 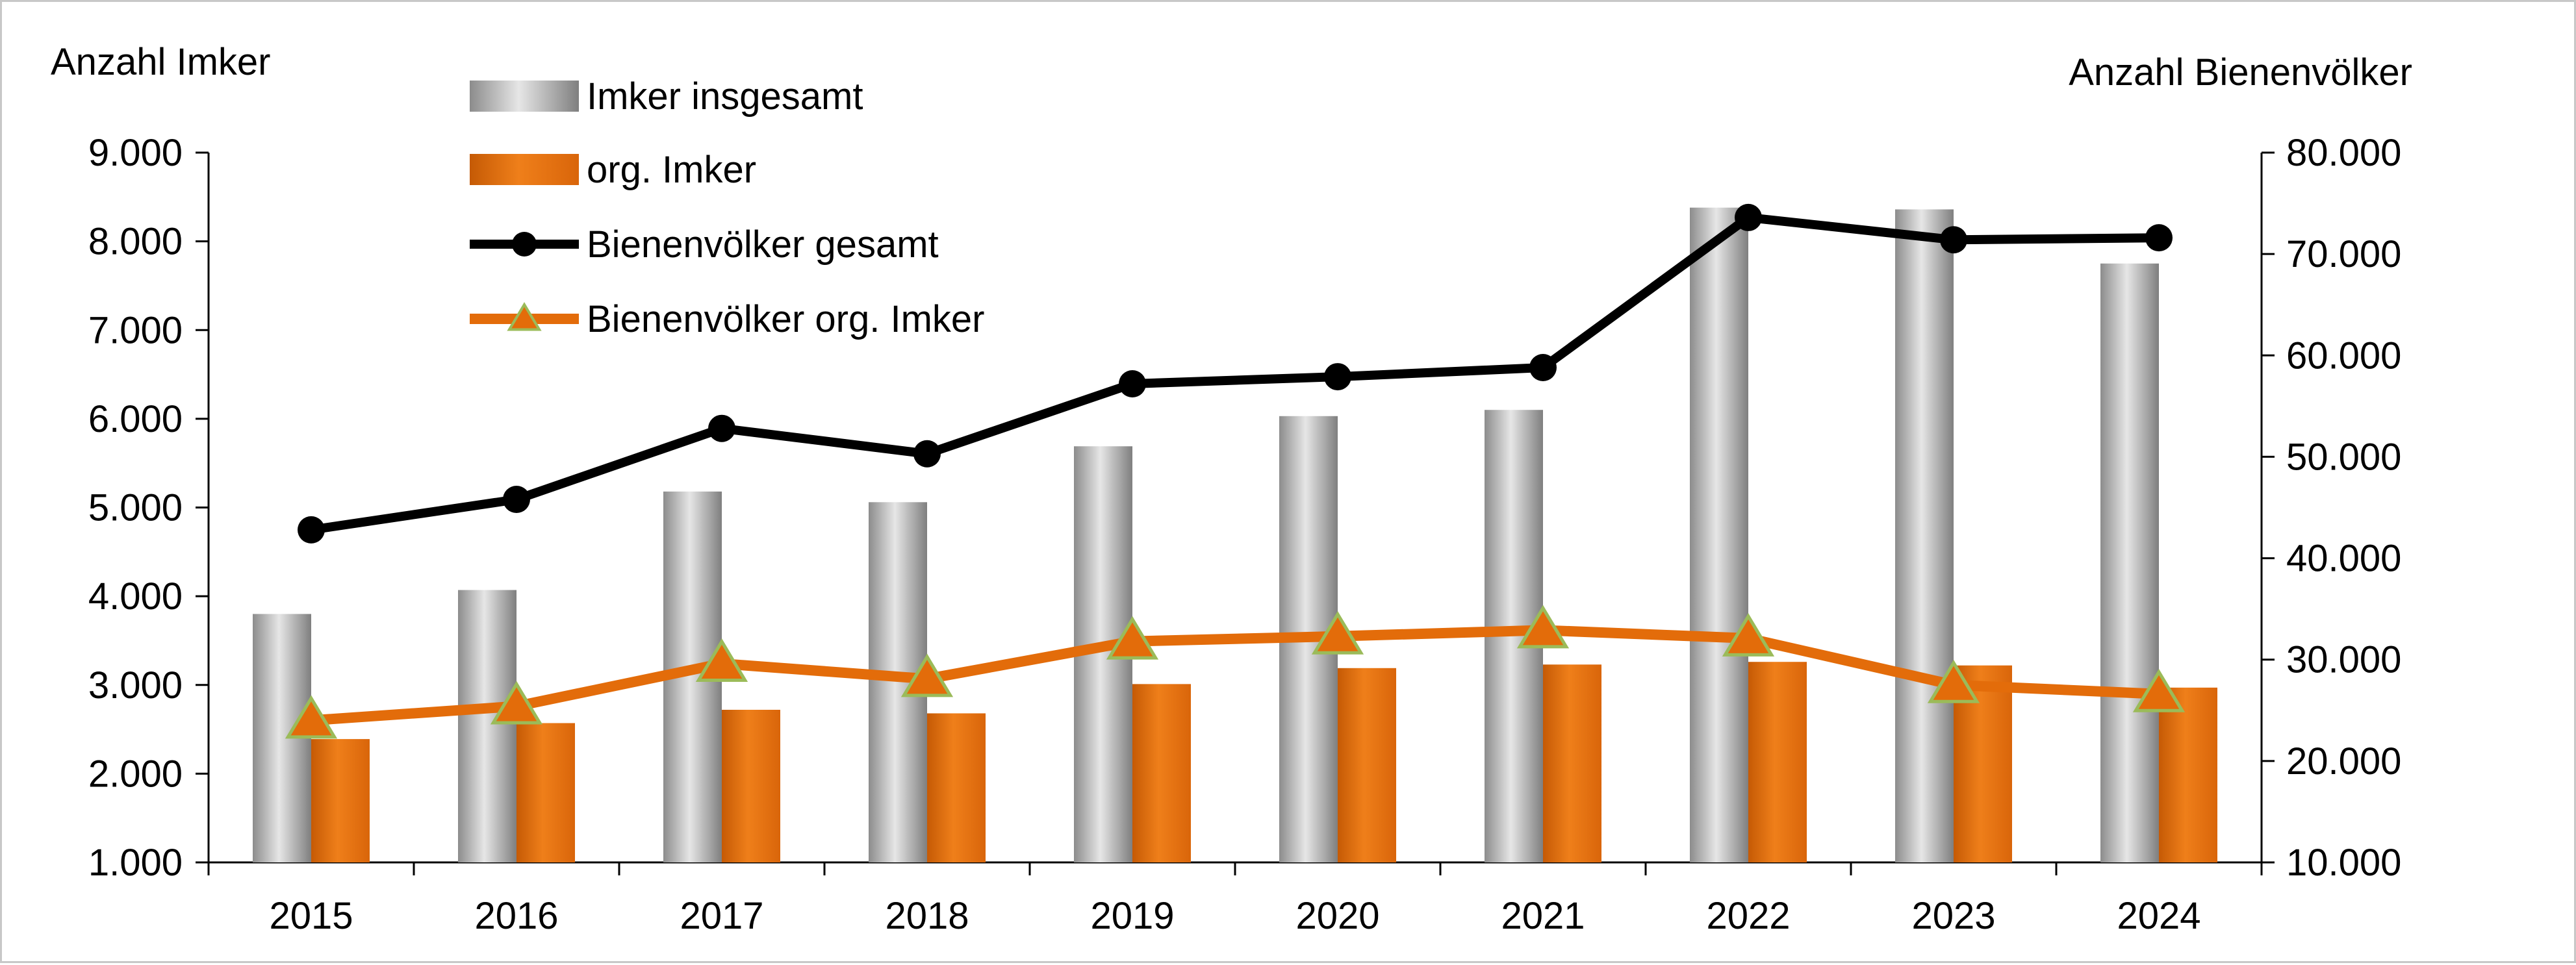 I want to click on legend-item-bienenvoelker-gesamt: Bienenvölker gesamt, so click(x=704, y=244).